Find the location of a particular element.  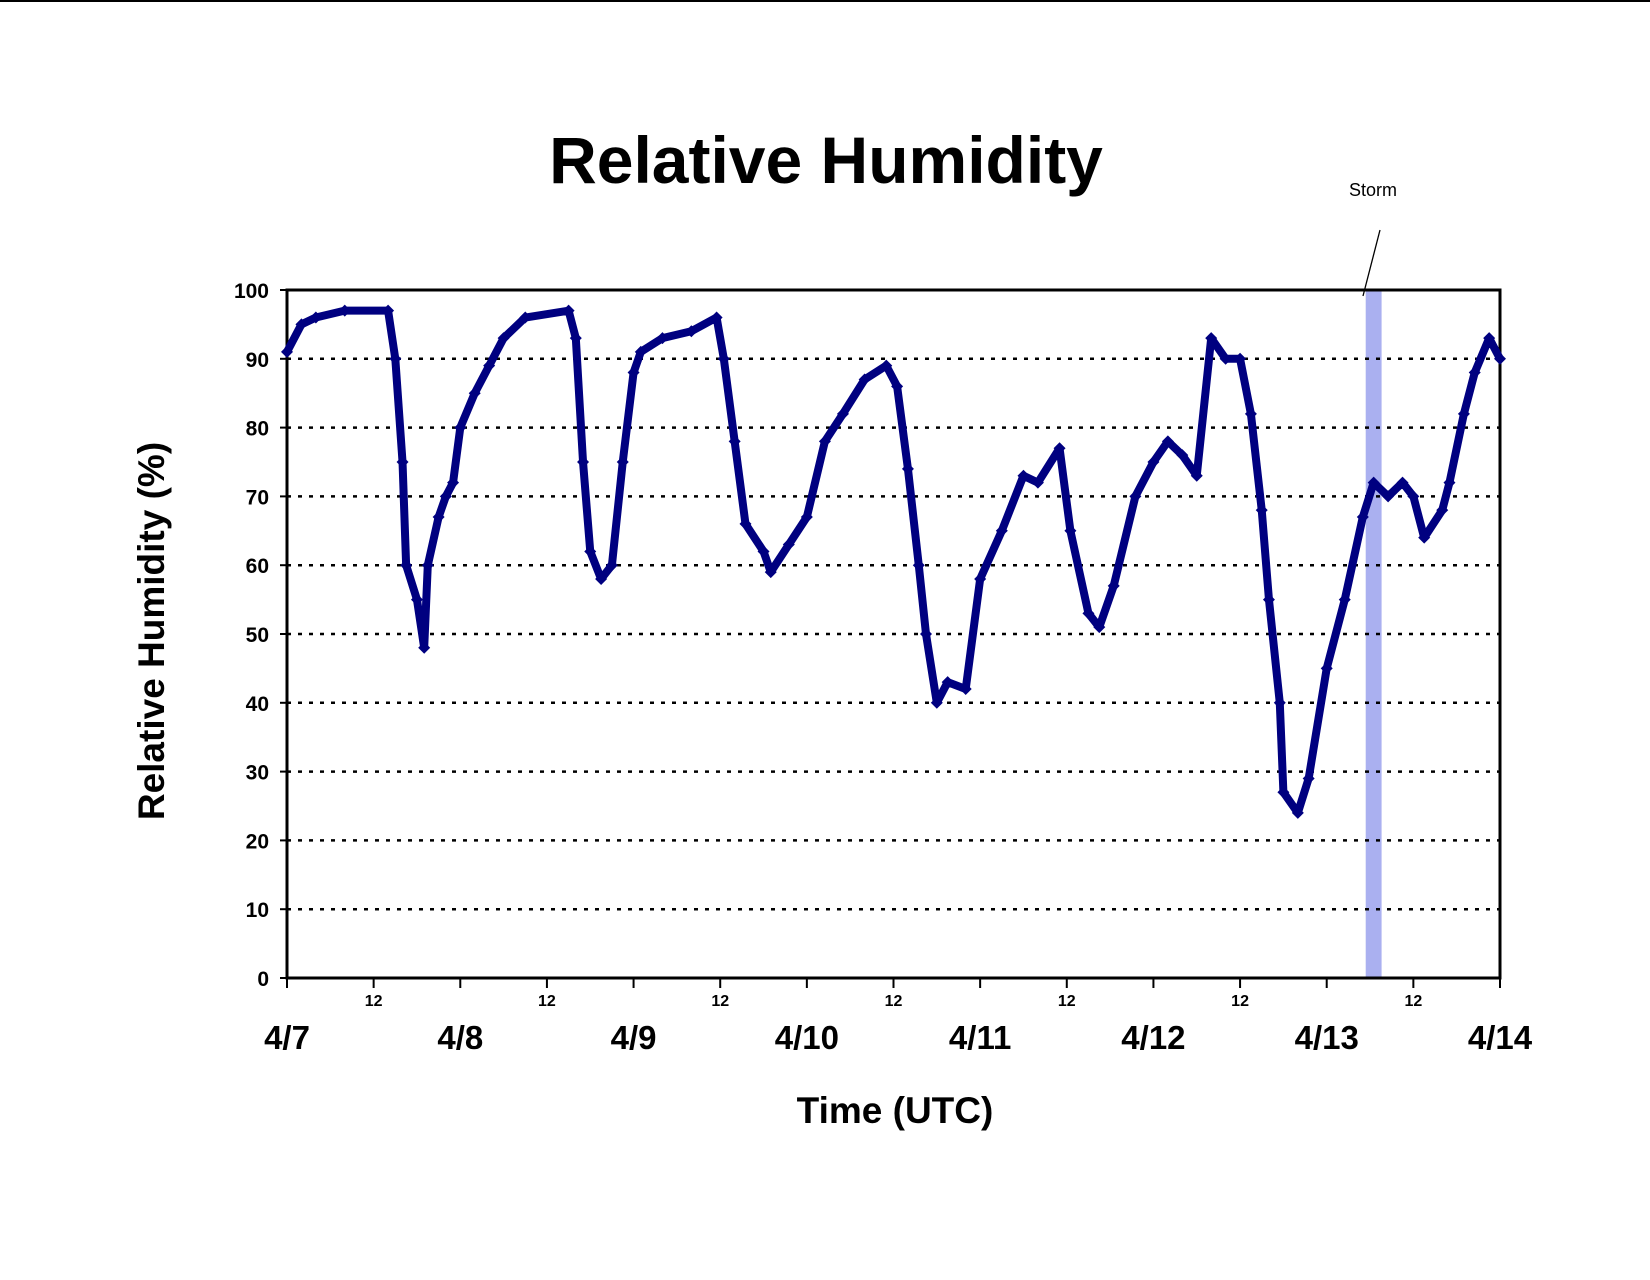

chart-title: Relative Humidity is located at coordinates (826, 160).